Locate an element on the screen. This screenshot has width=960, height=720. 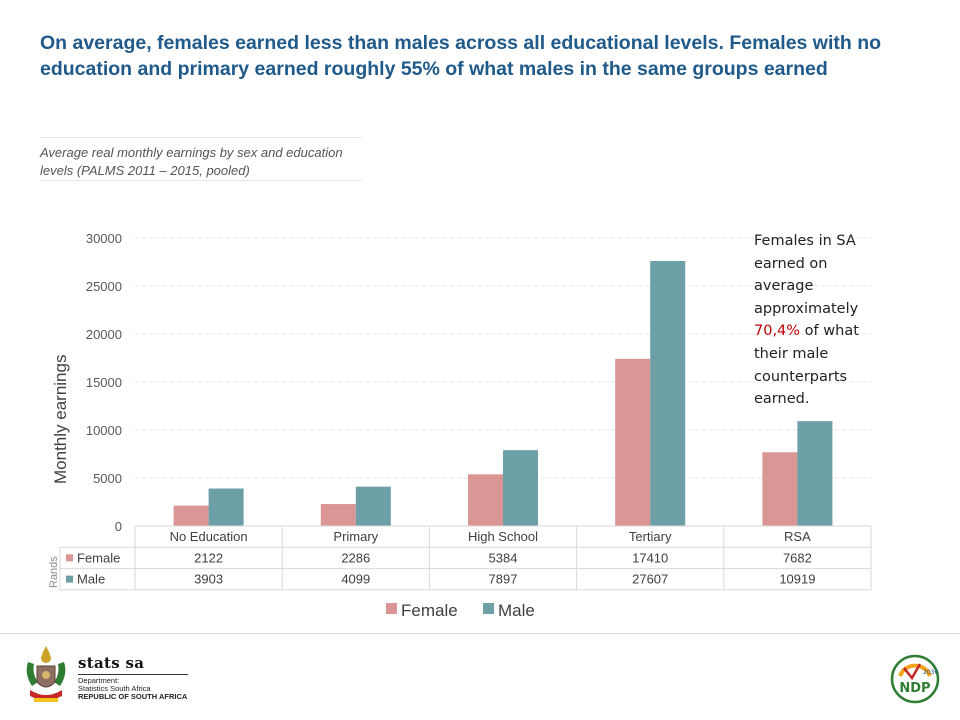
table-unit-label: Rands is located at coordinates (54, 572).